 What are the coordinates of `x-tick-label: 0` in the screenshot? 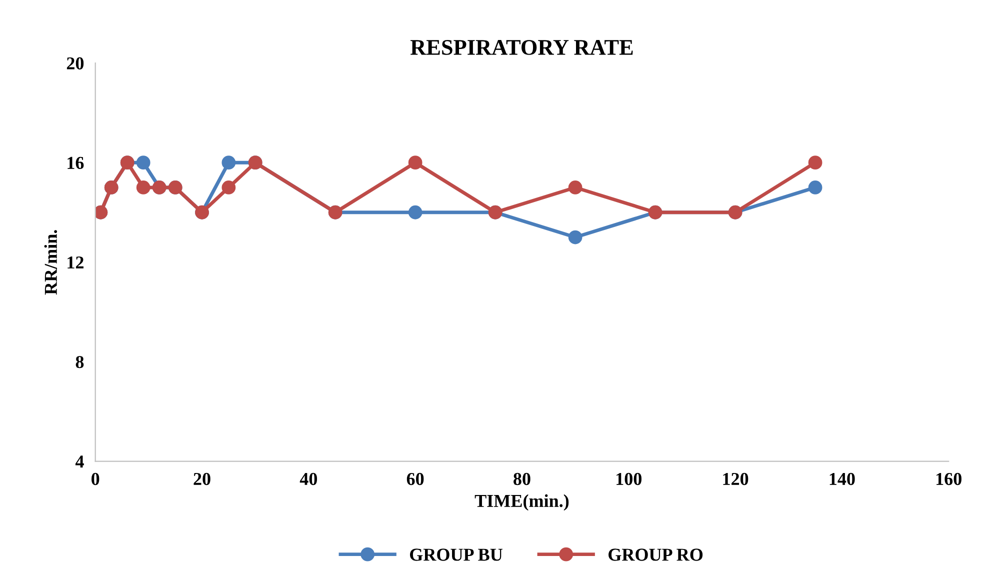 It's located at (96, 479).